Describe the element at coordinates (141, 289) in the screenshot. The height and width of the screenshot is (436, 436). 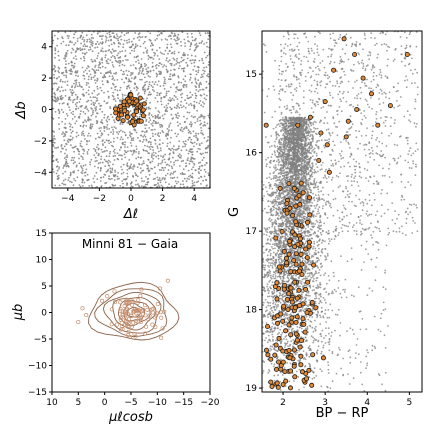
I see `pm-point` at that location.